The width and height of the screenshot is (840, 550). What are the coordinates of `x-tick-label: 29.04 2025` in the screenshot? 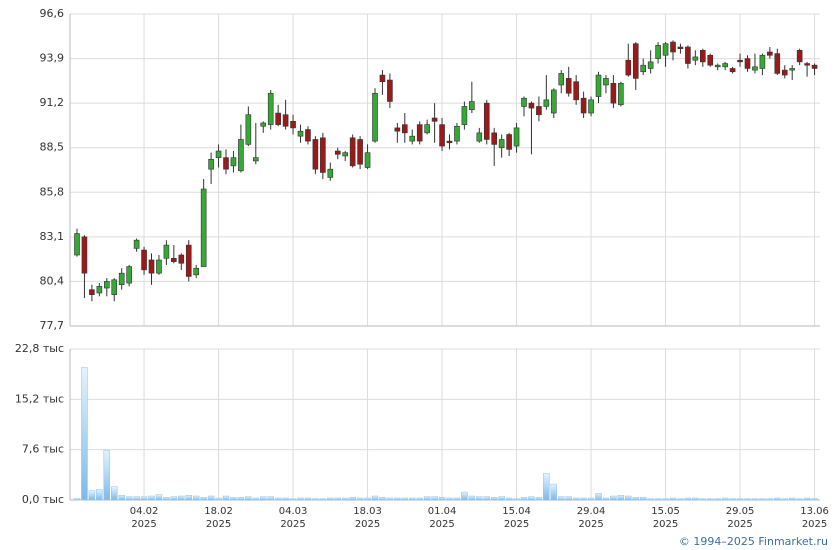 It's located at (591, 518).